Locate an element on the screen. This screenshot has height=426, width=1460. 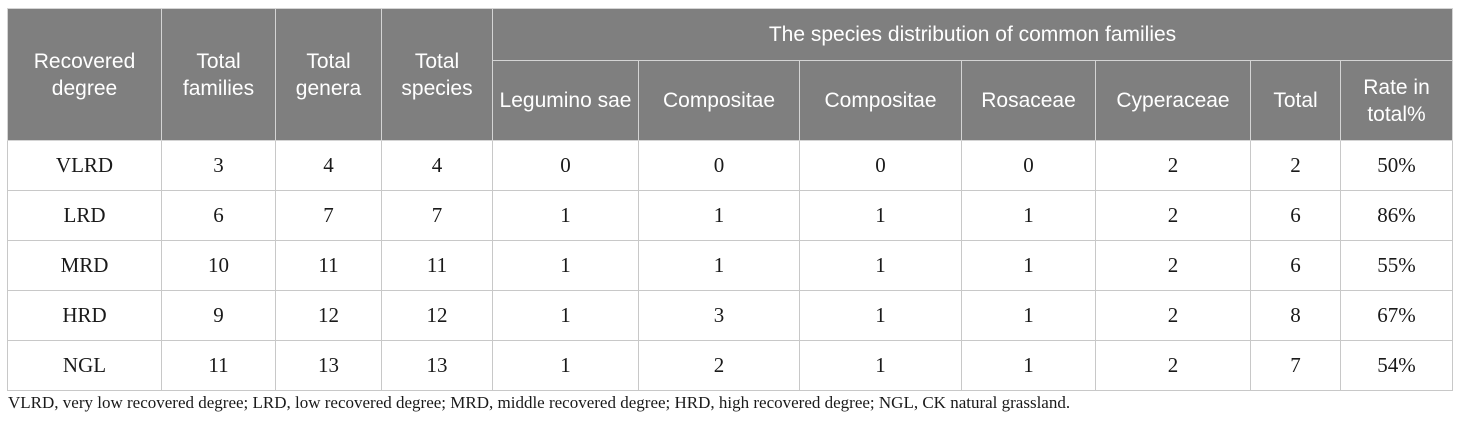
header-leguminosae: Legumino sae is located at coordinates (565, 100).